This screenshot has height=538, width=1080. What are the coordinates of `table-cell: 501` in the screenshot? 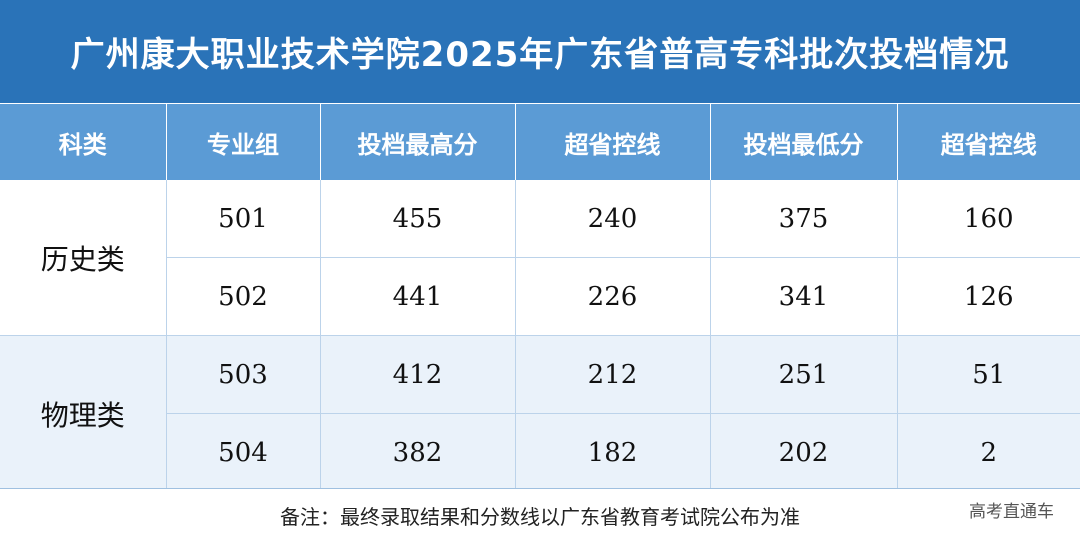 It's located at (243, 219).